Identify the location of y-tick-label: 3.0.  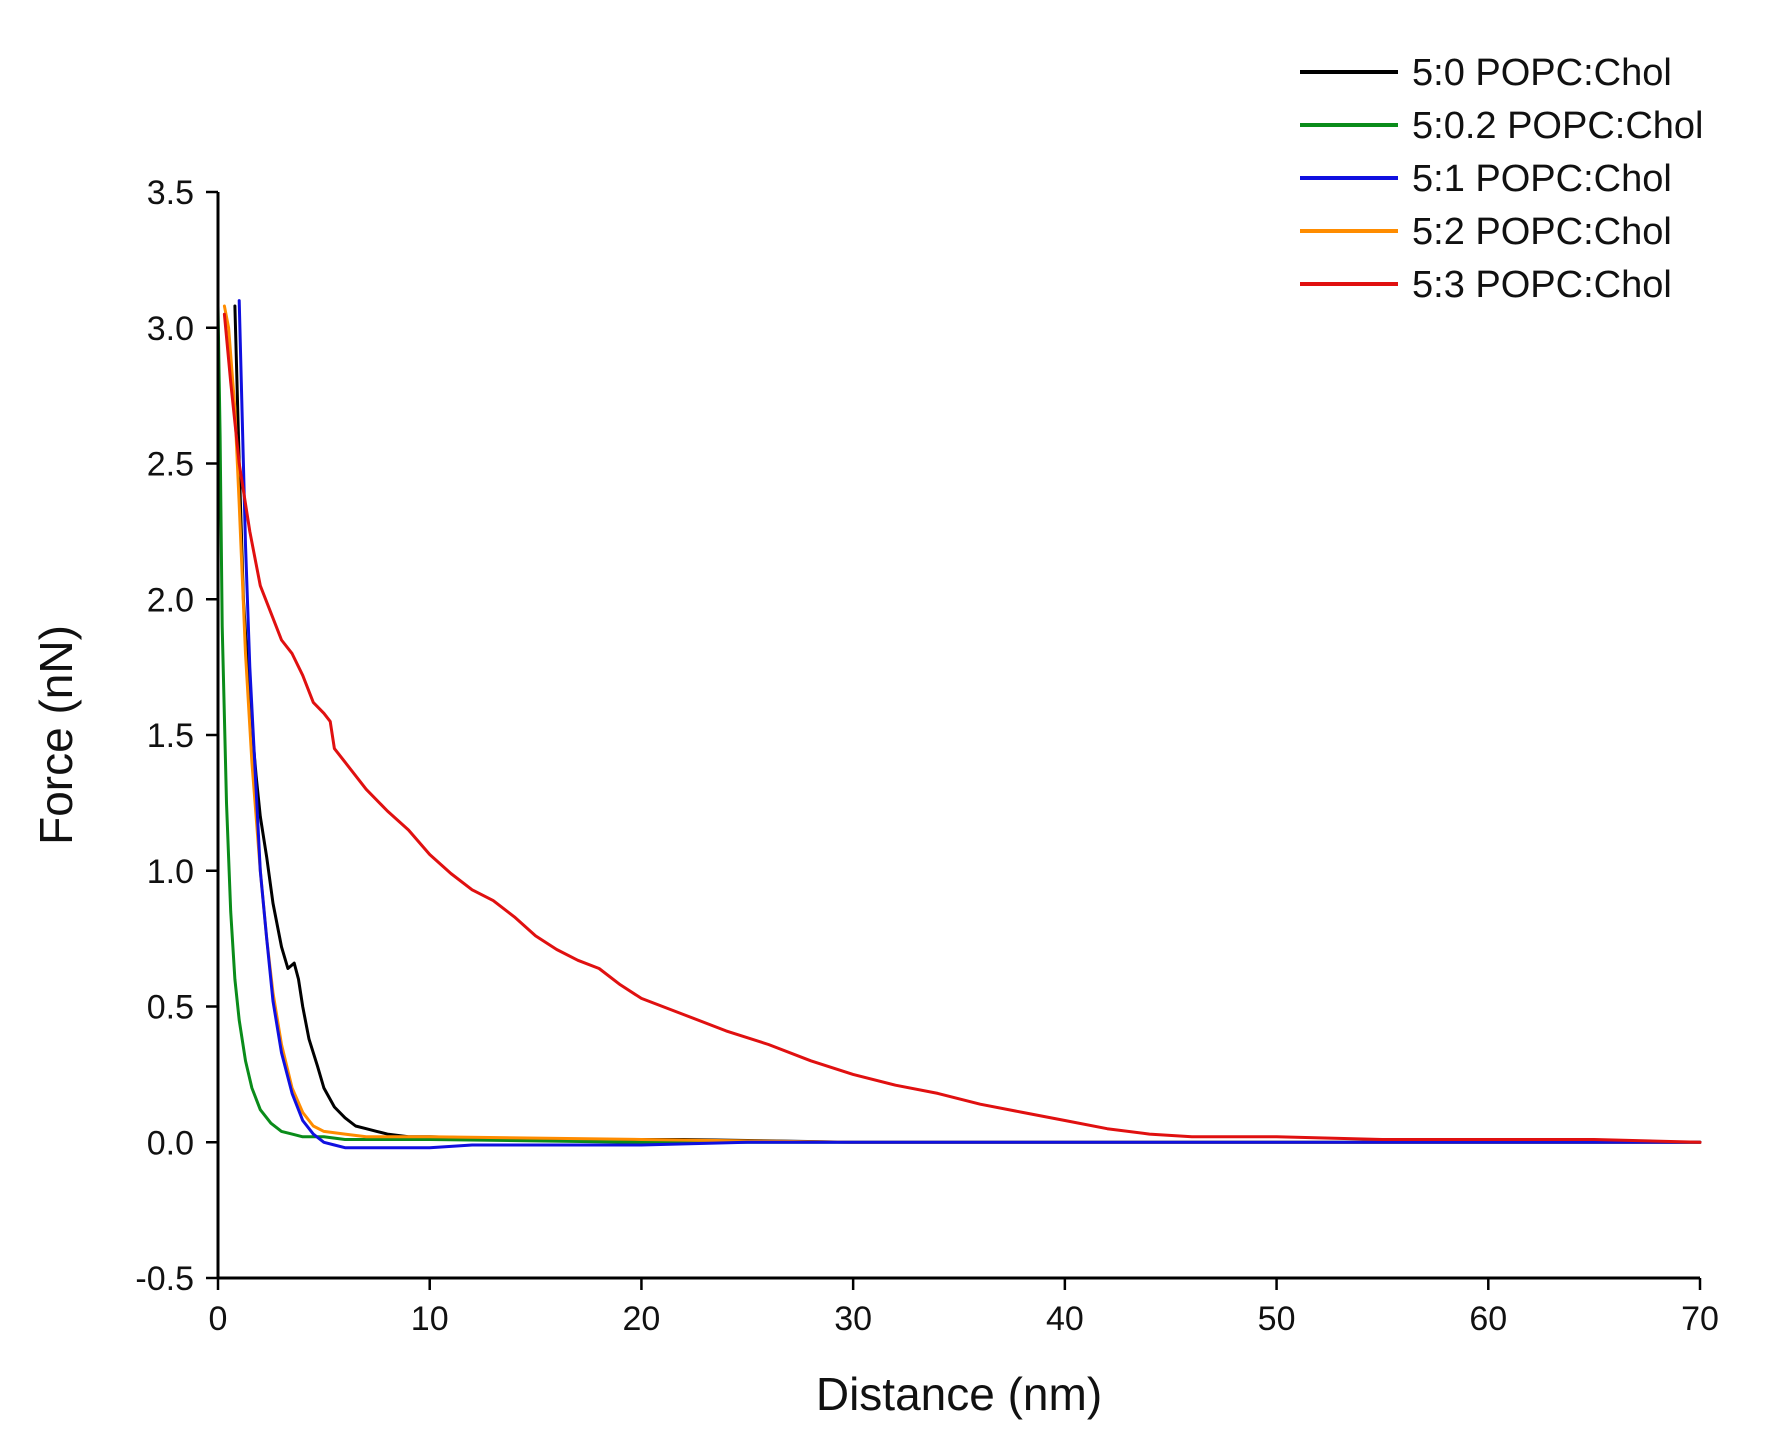
(170, 329).